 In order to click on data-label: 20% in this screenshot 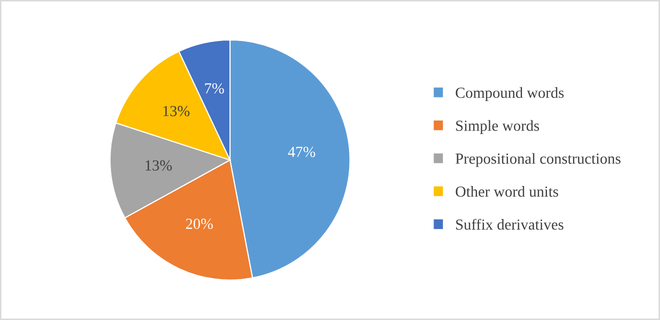, I will do `click(199, 224)`.